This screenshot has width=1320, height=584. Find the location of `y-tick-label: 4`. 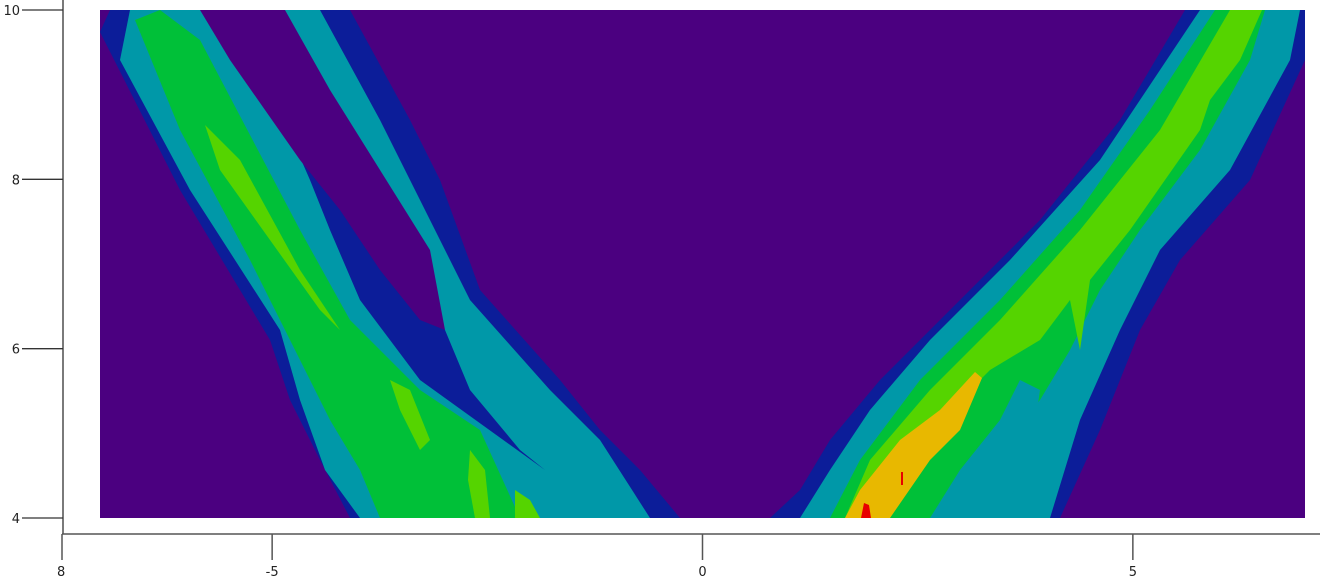

y-tick-label: 4 is located at coordinates (16, 519).